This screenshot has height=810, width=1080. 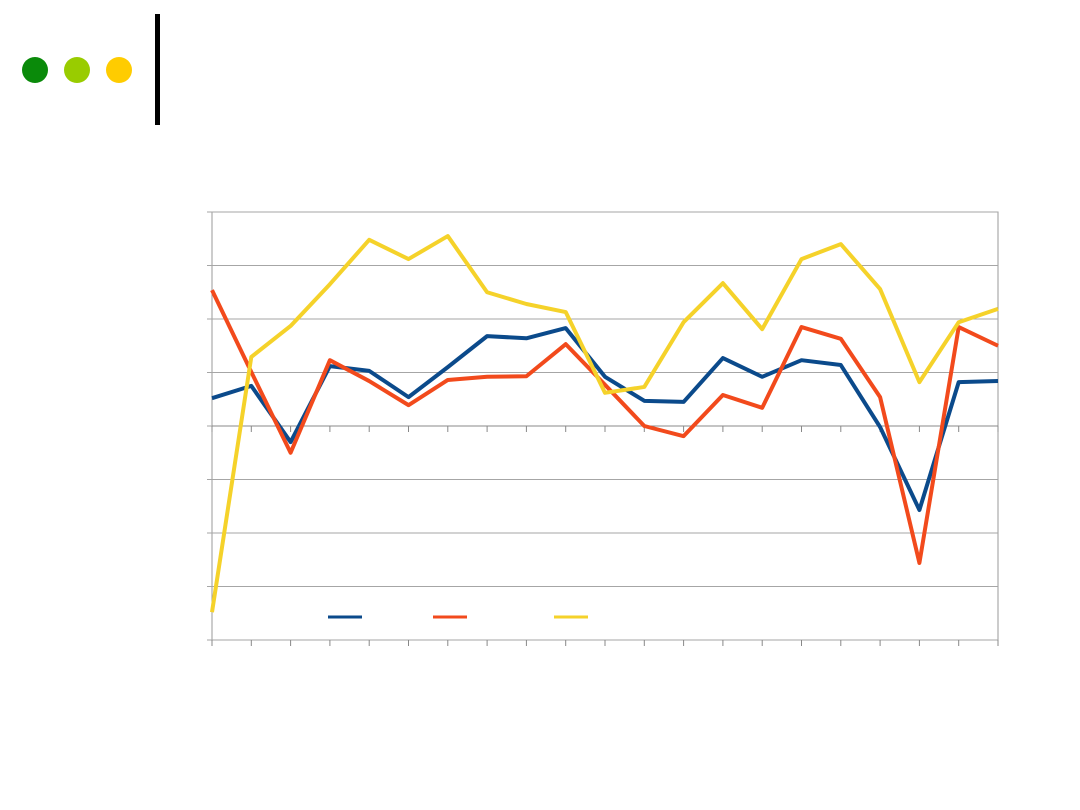 I want to click on decor-bar, so click(x=157, y=69).